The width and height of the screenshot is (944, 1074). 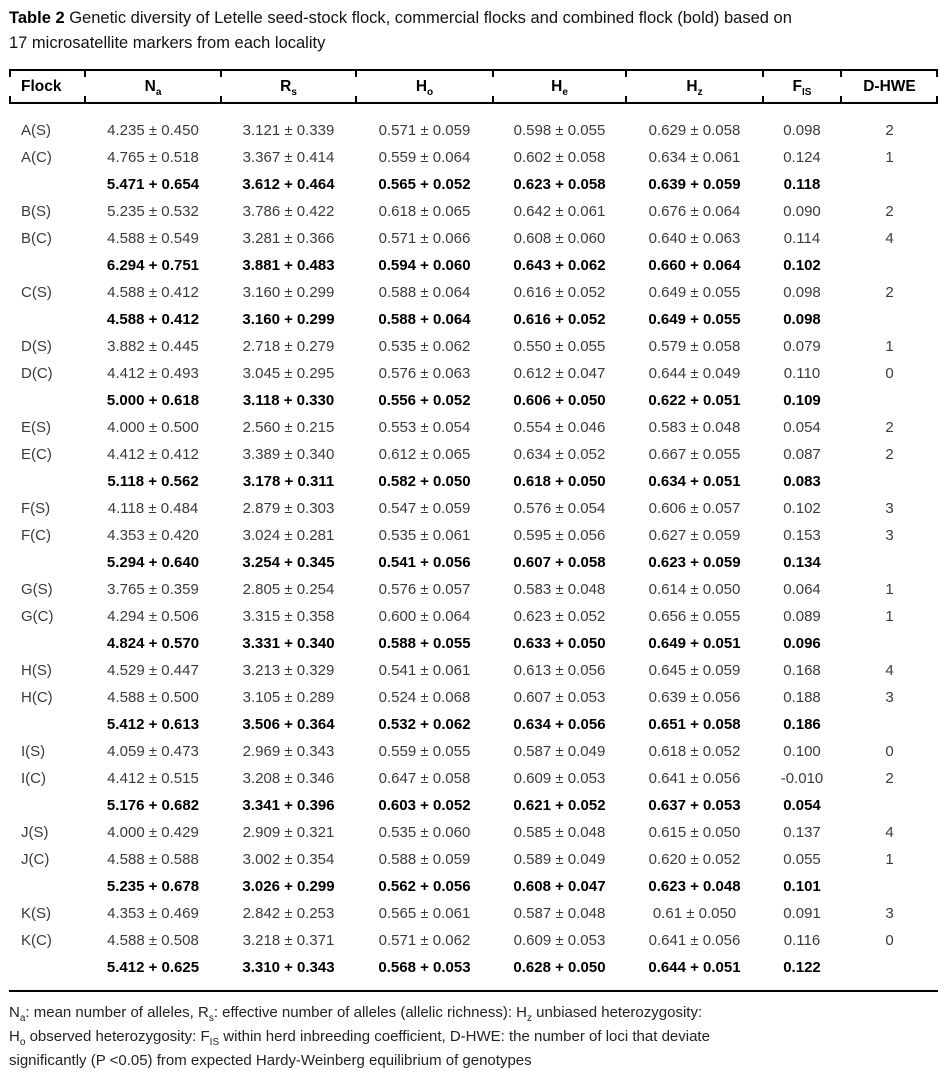 I want to click on column-header-subscript: z, so click(x=700, y=92).